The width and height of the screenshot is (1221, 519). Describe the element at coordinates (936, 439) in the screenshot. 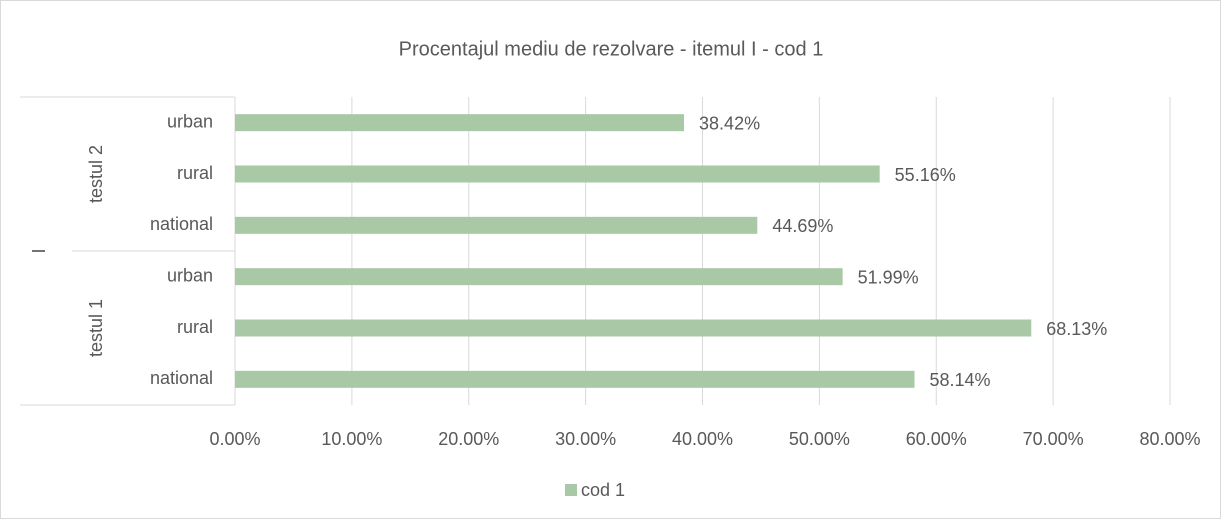

I see `x-tick-label: 60.00%` at that location.